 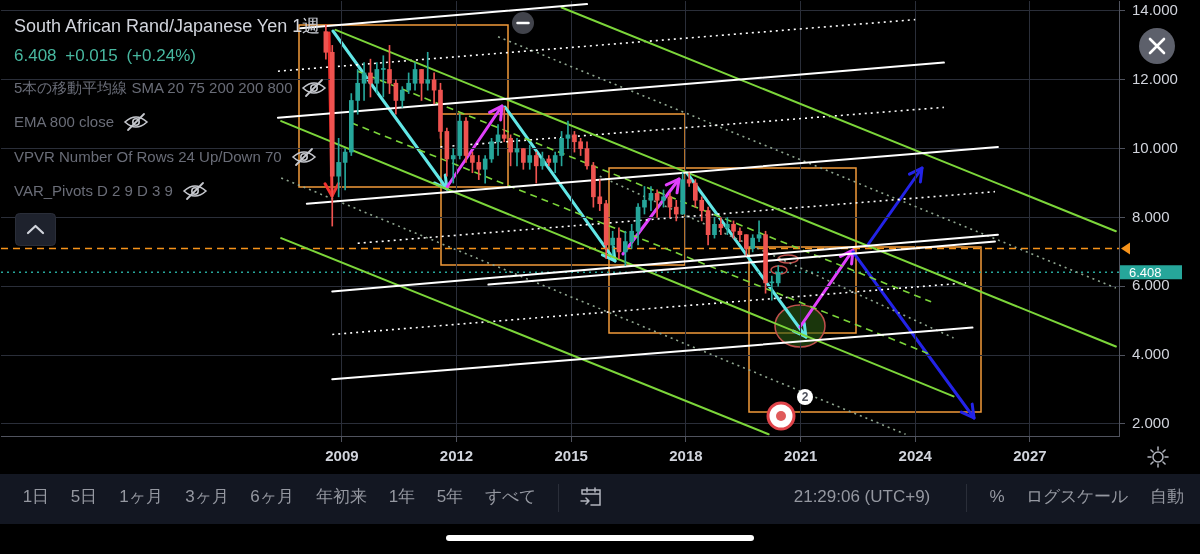 What do you see at coordinates (1030, 456) in the screenshot?
I see `x-tick-label: 2027` at bounding box center [1030, 456].